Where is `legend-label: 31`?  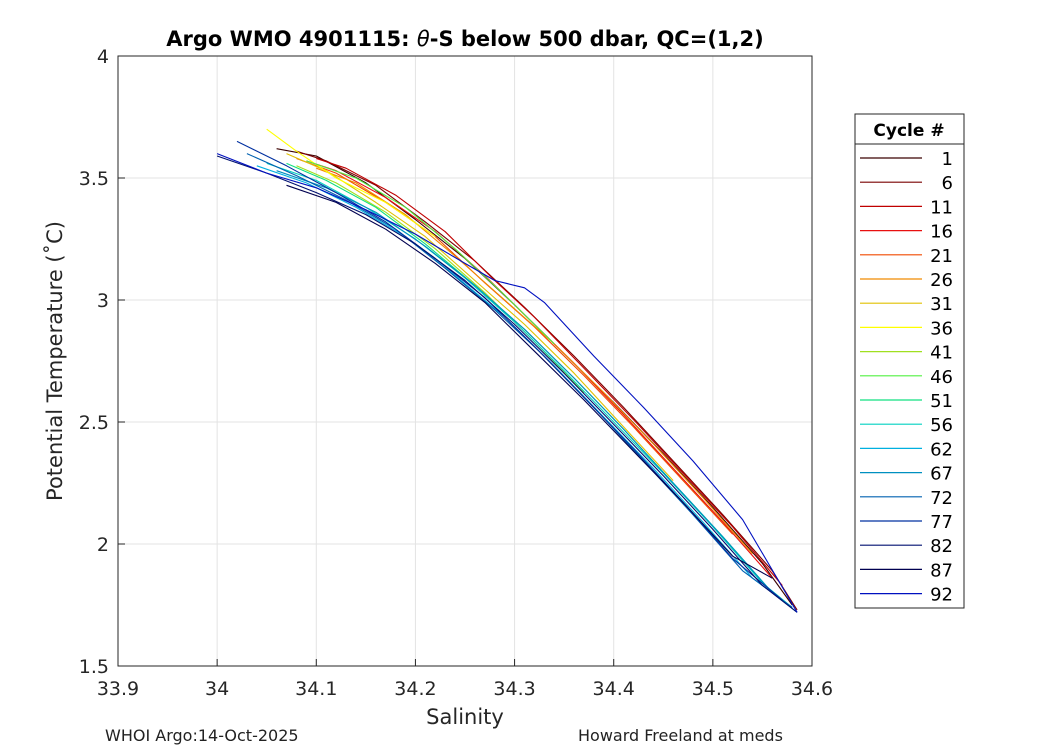
legend-label: 31 is located at coordinates (941, 304).